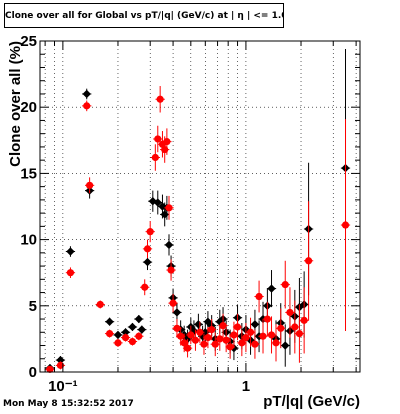  I want to click on y-tick-label: 15, so click(28, 173).